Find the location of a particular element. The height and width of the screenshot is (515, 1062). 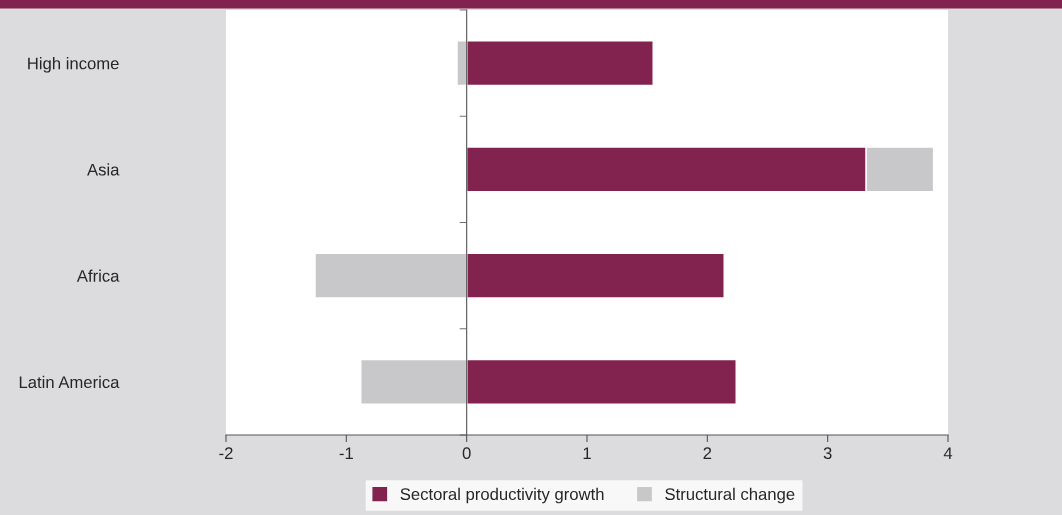

x-tick-label: 0 is located at coordinates (466, 453).